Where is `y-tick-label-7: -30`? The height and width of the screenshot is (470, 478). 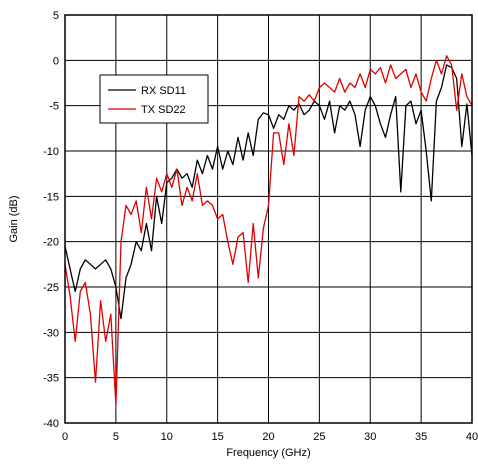
y-tick-label-7: -30 is located at coordinates (51, 333).